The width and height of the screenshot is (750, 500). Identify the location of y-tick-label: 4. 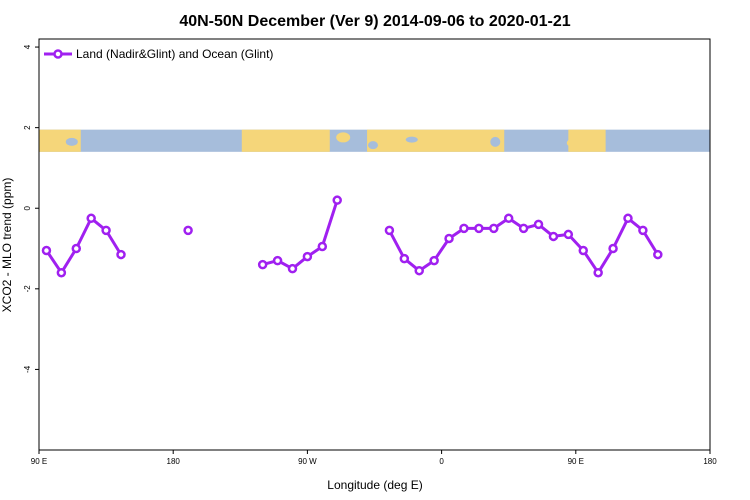
(27, 46).